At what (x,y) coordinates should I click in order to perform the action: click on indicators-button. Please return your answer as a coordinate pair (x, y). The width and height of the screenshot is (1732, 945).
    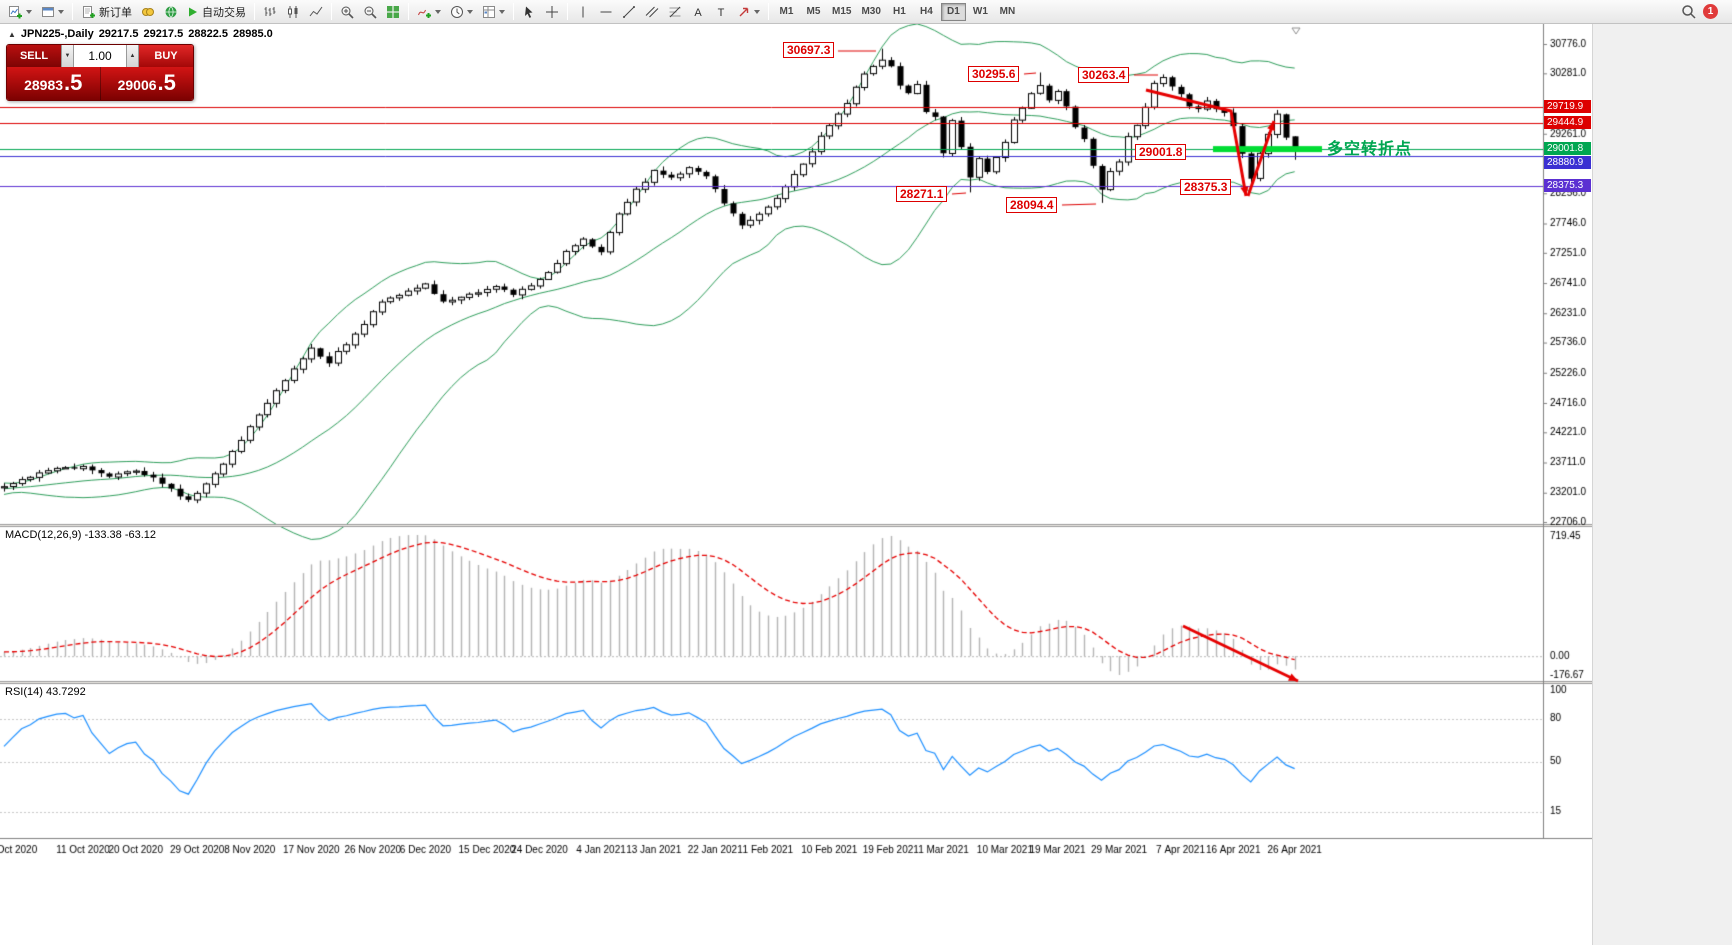
    Looking at the image, I should click on (429, 12).